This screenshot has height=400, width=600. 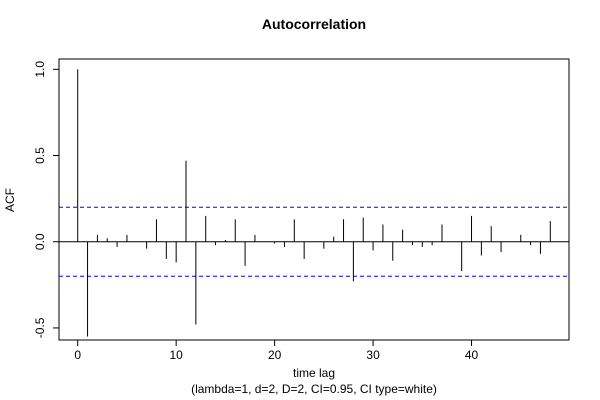 What do you see at coordinates (40, 241) in the screenshot?
I see `y-tick-label: 0.0` at bounding box center [40, 241].